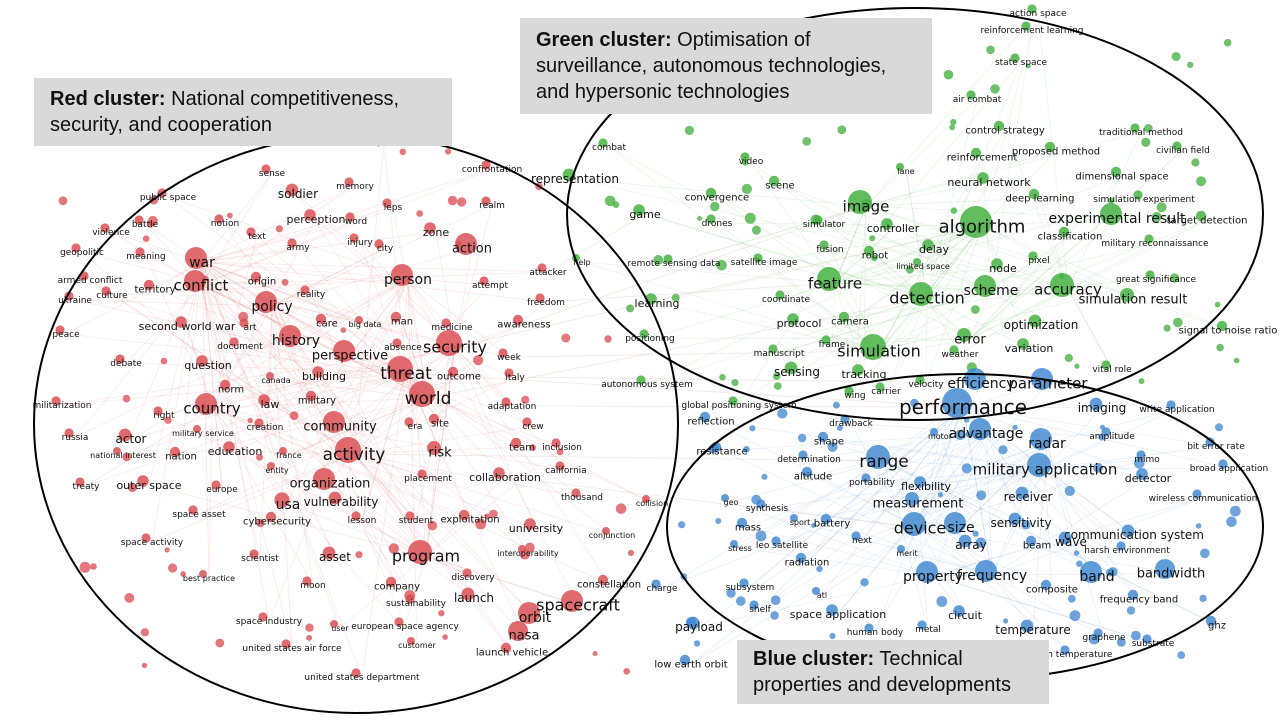  What do you see at coordinates (556, 443) in the screenshot?
I see `node-inclusion` at bounding box center [556, 443].